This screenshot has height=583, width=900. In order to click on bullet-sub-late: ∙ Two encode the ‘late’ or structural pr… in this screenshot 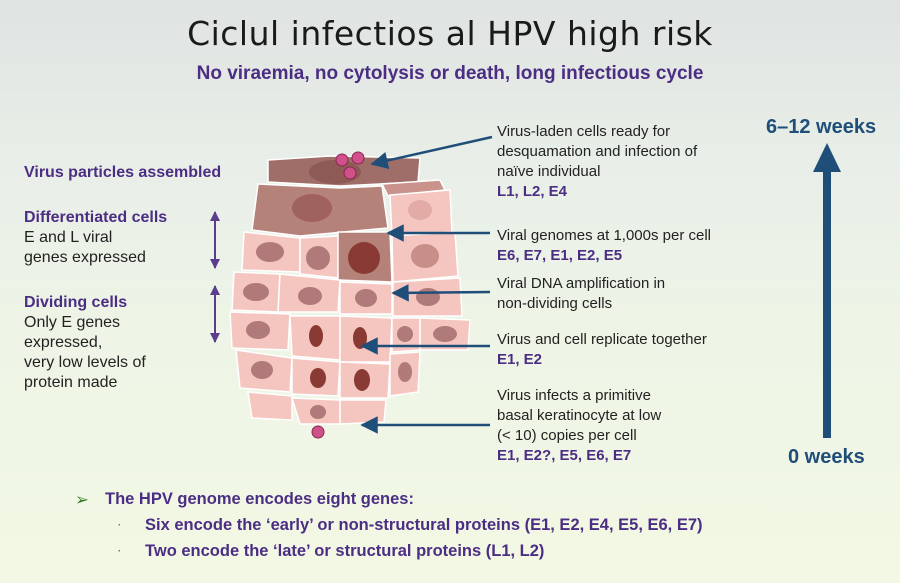, I will do `click(331, 551)`.